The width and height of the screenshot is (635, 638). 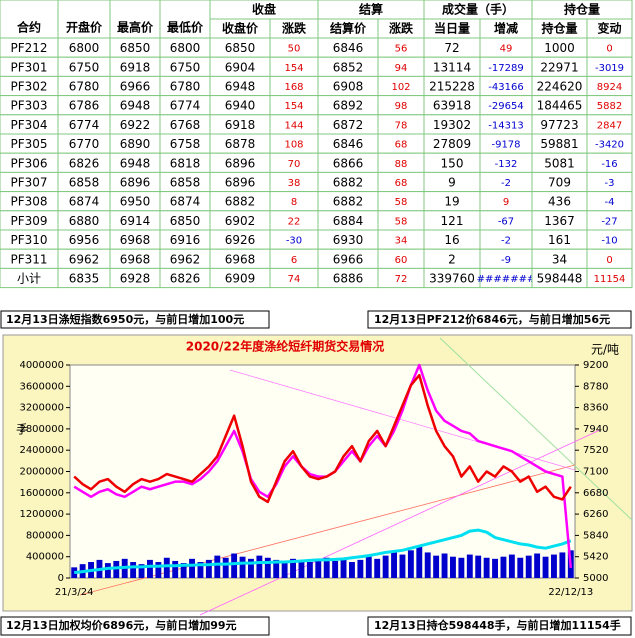 What do you see at coordinates (610, 279) in the screenshot?
I see `cell-text: 11154` at bounding box center [610, 279].